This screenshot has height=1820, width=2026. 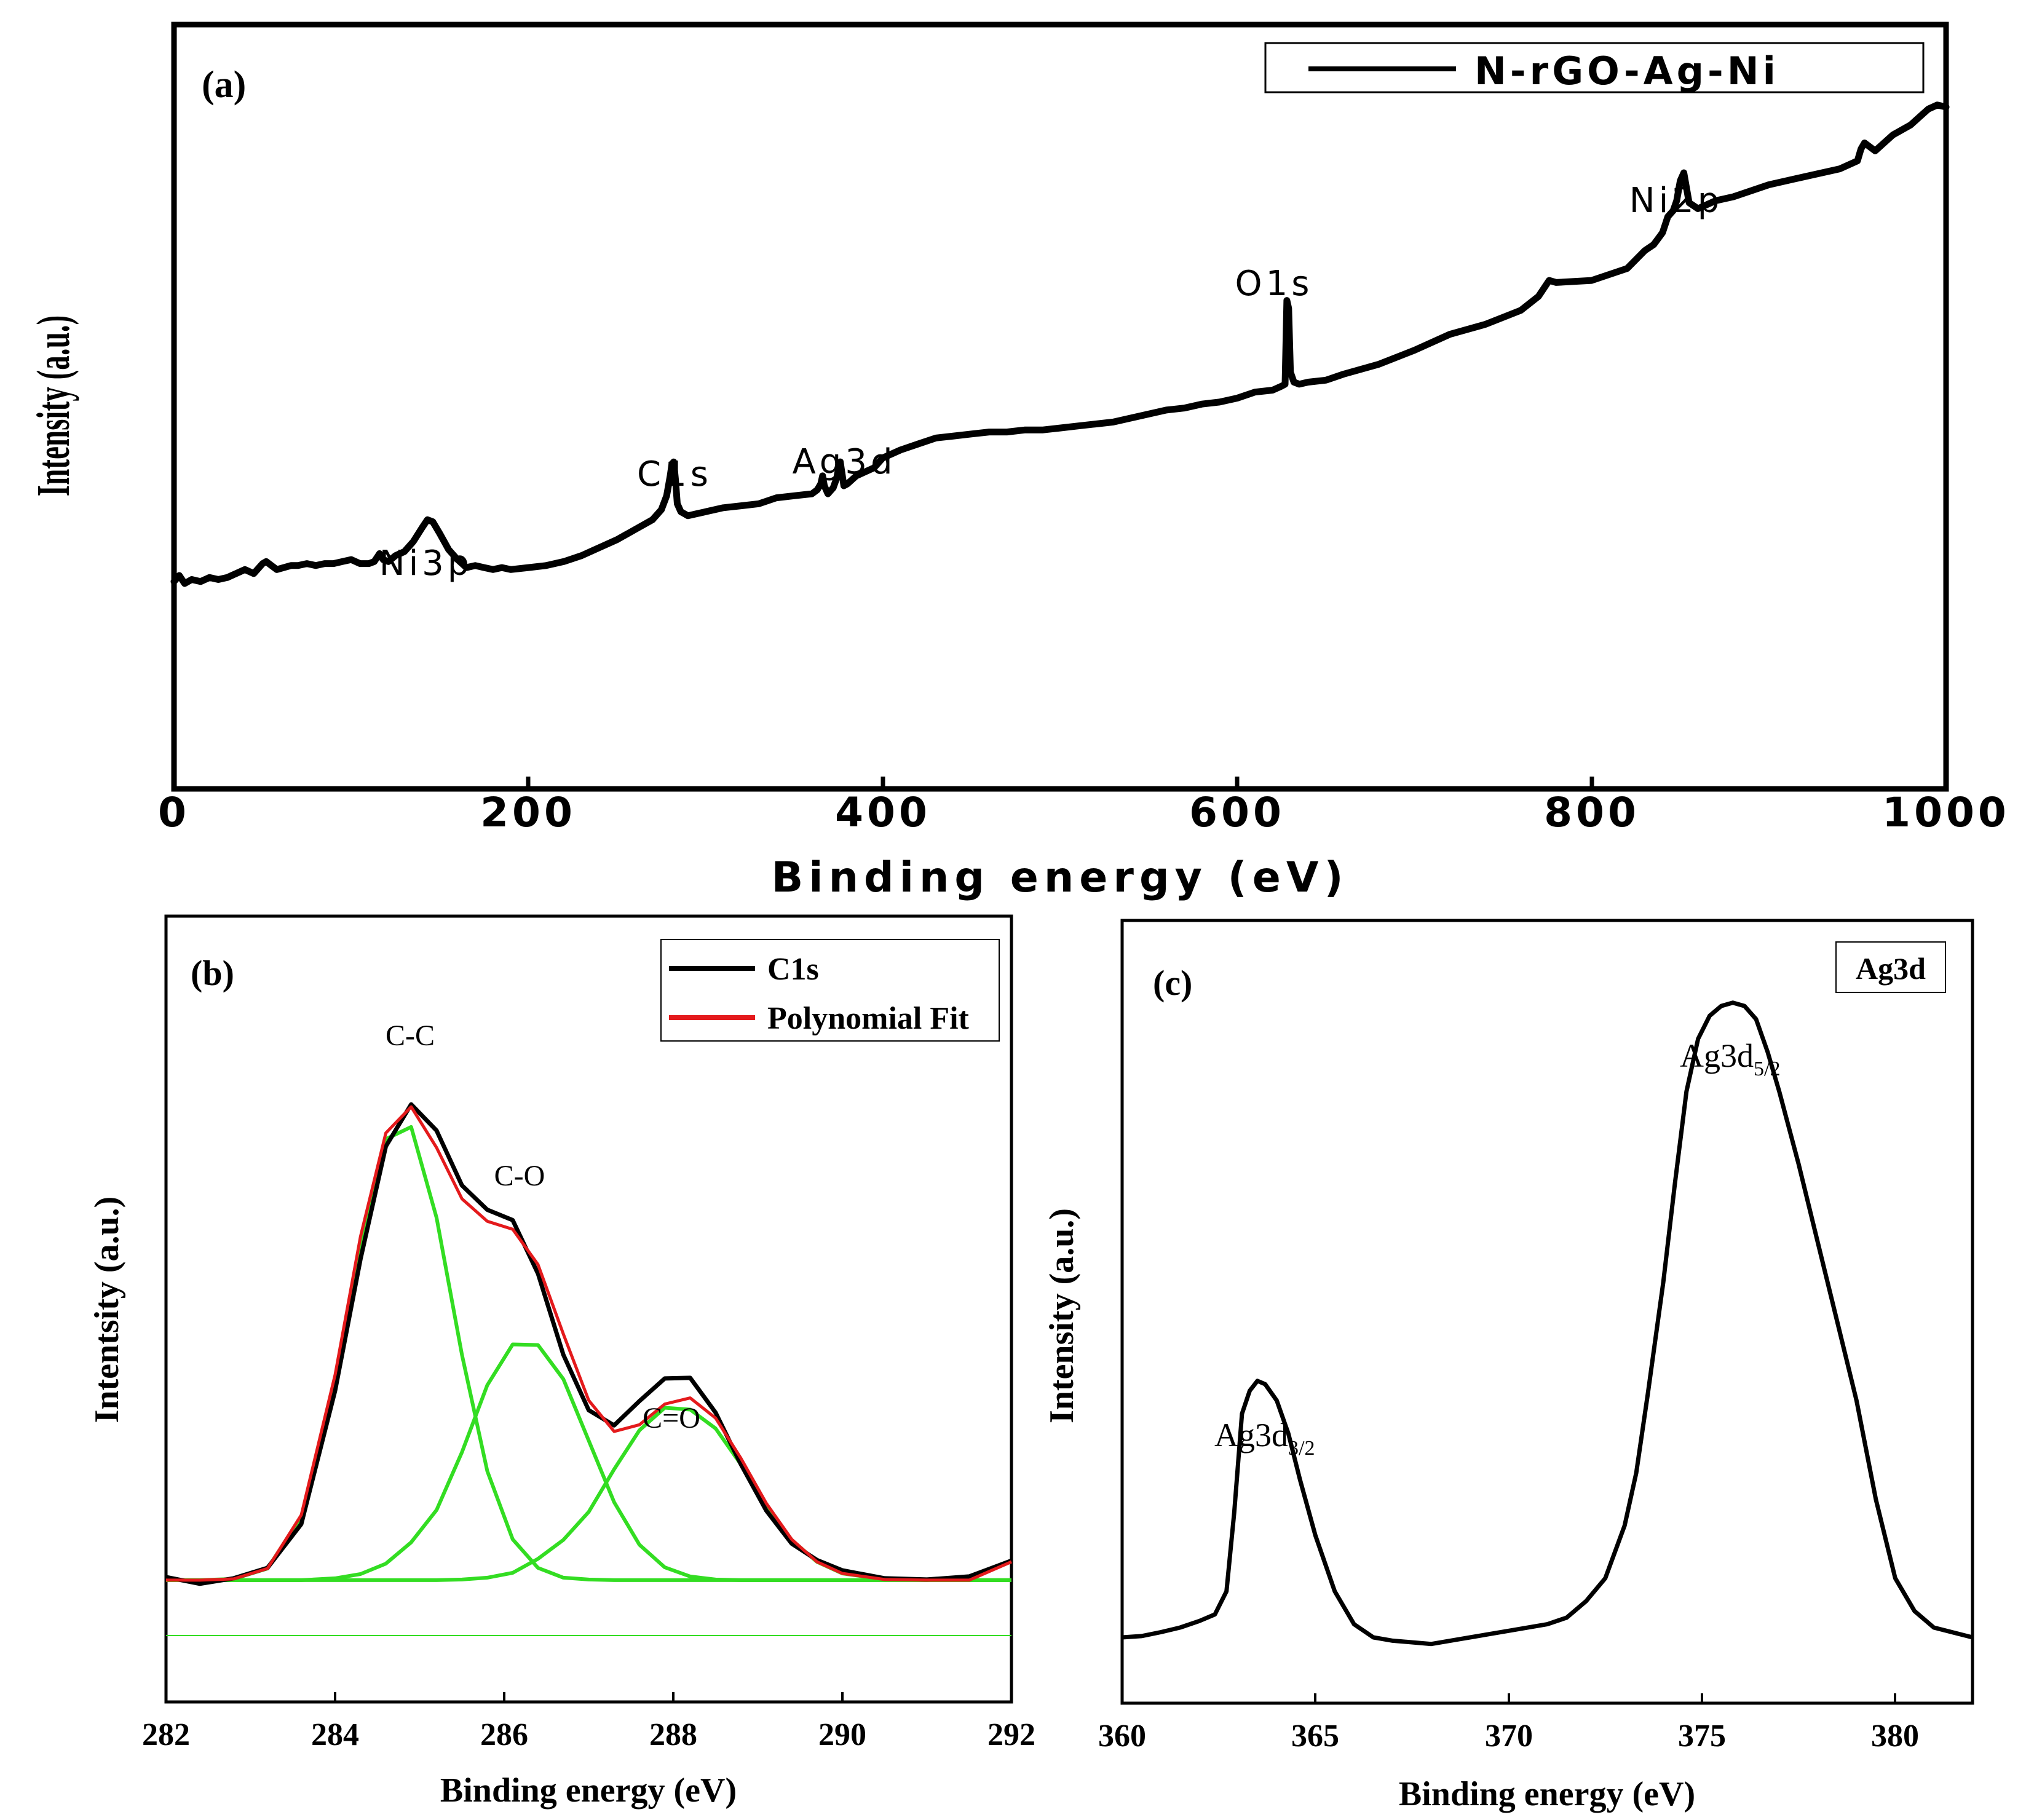 What do you see at coordinates (519, 1176) in the screenshot?
I see `panel-b-peak-co: C-O` at bounding box center [519, 1176].